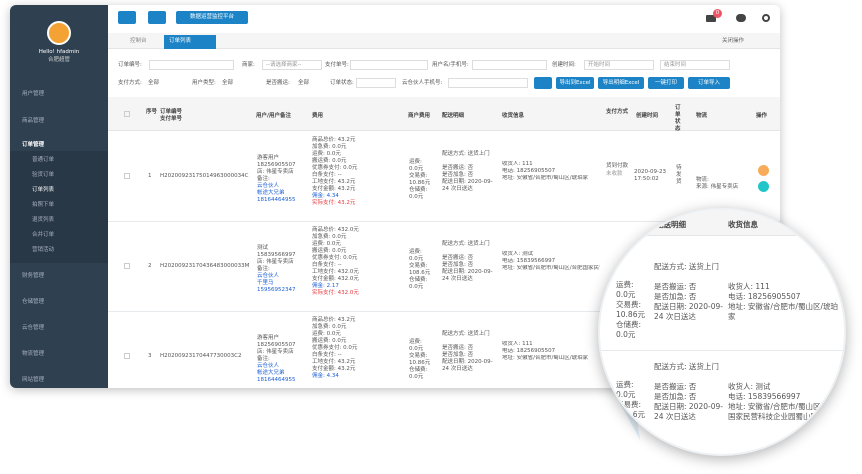 The image size is (862, 474). Describe the element at coordinates (545, 358) in the screenshot. I see `receive-line: 地址: 安徽省/合肥市/蜀山区/琥珀家` at that location.